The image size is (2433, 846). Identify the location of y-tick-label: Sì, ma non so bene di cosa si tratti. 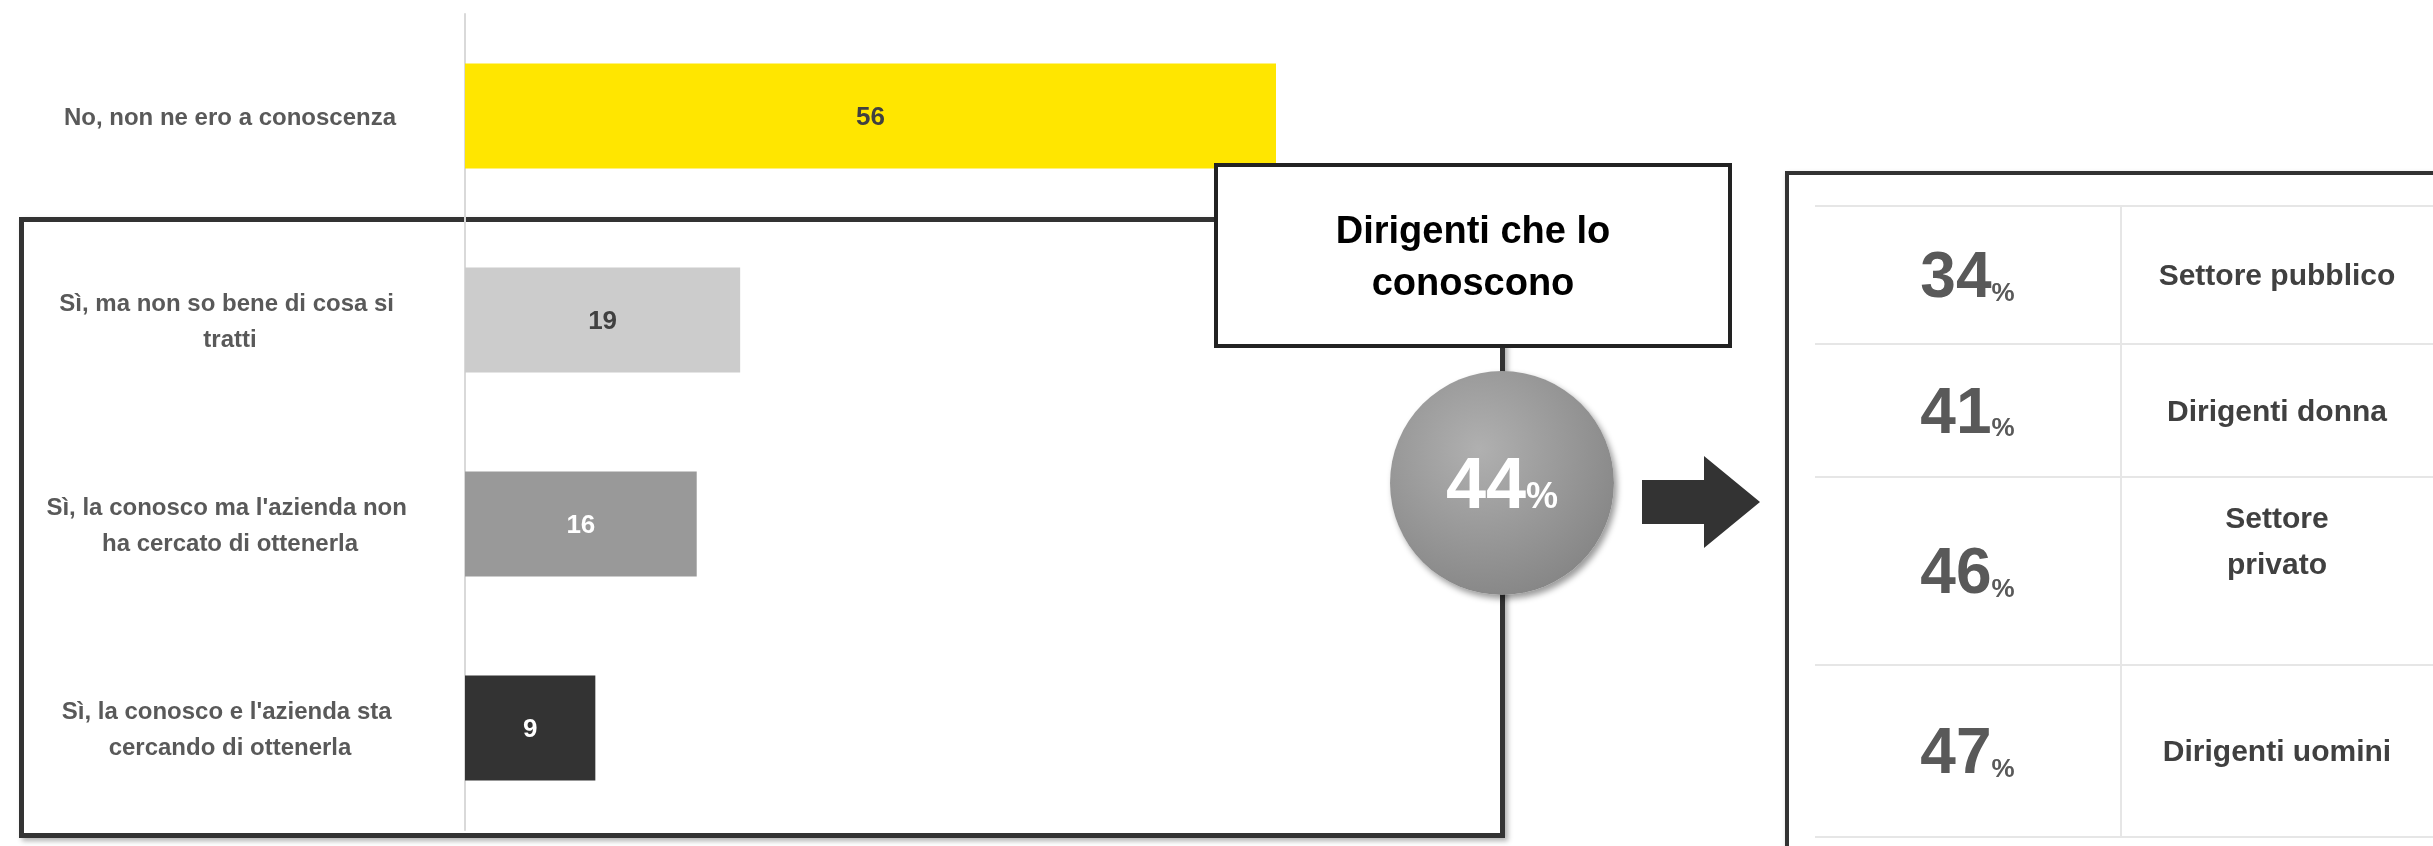
(230, 320).